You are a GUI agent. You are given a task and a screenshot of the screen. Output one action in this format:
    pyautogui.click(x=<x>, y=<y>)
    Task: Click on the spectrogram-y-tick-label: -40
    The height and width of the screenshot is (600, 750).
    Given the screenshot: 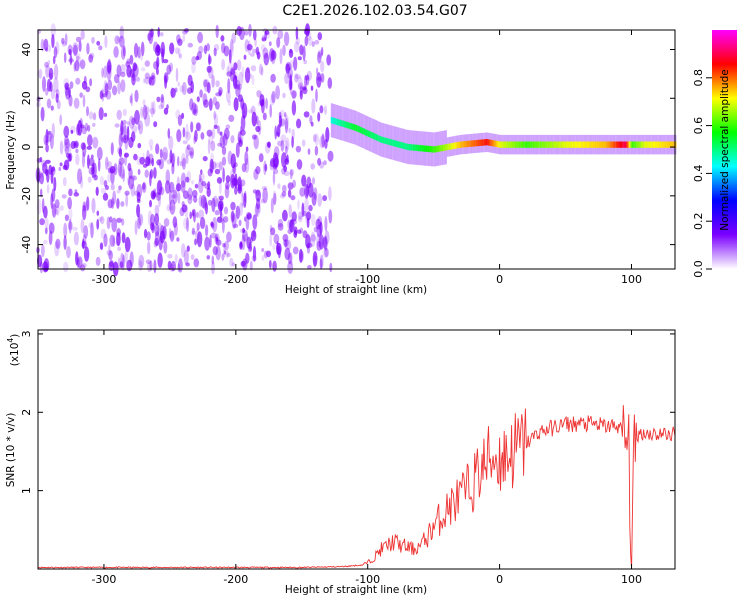 What is the action you would take?
    pyautogui.click(x=26, y=245)
    